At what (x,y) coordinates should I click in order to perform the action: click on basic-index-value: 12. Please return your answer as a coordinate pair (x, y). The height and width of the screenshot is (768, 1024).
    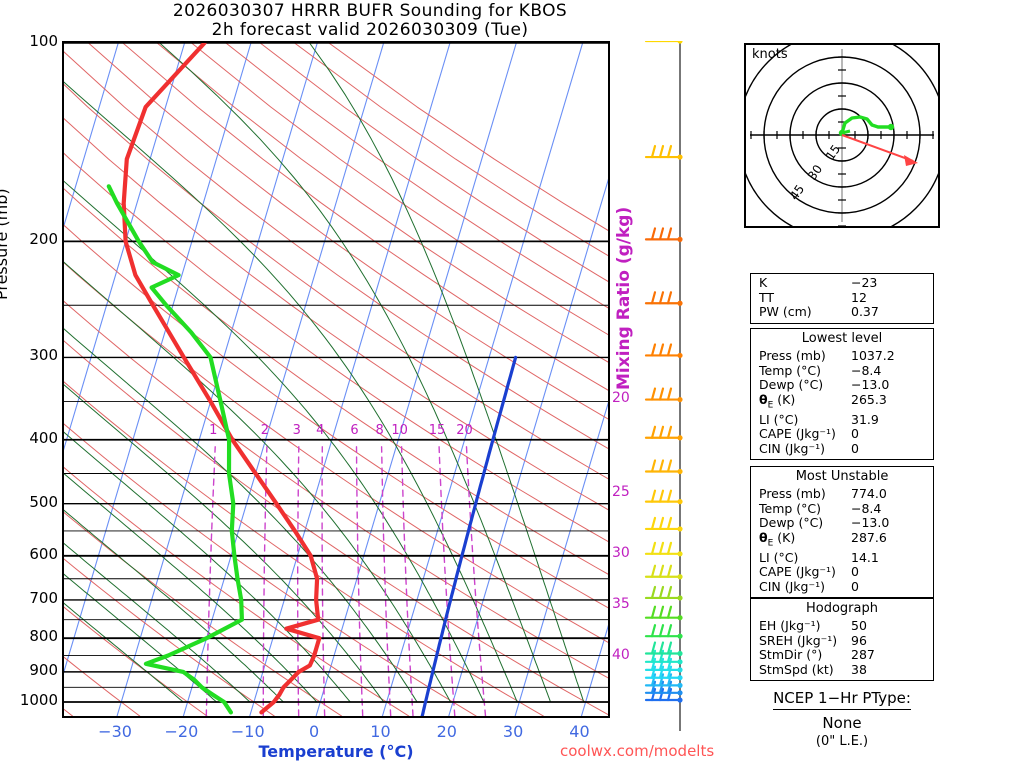
    Looking at the image, I should click on (859, 297).